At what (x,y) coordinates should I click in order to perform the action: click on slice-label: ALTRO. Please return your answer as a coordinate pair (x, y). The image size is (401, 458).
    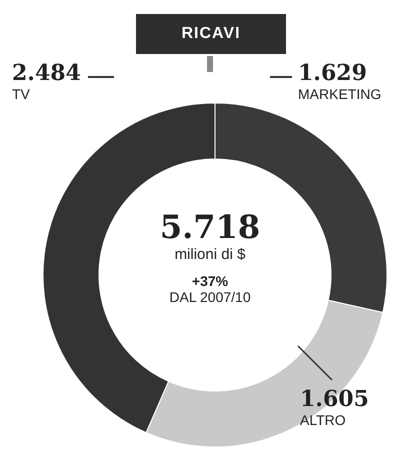
    Looking at the image, I should click on (323, 420).